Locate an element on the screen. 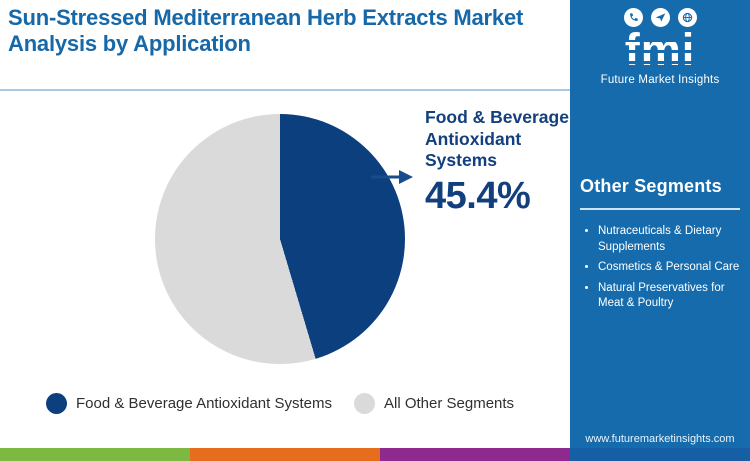 The image size is (750, 461). callout-value: 45.4% is located at coordinates (478, 195).